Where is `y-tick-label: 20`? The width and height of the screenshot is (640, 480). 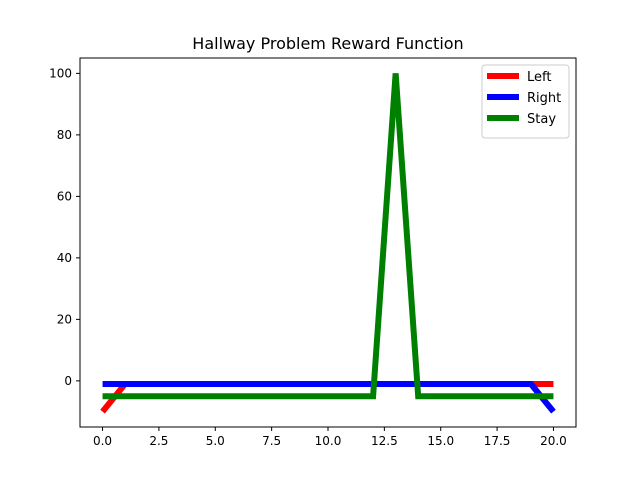
y-tick-label: 20 is located at coordinates (64, 319).